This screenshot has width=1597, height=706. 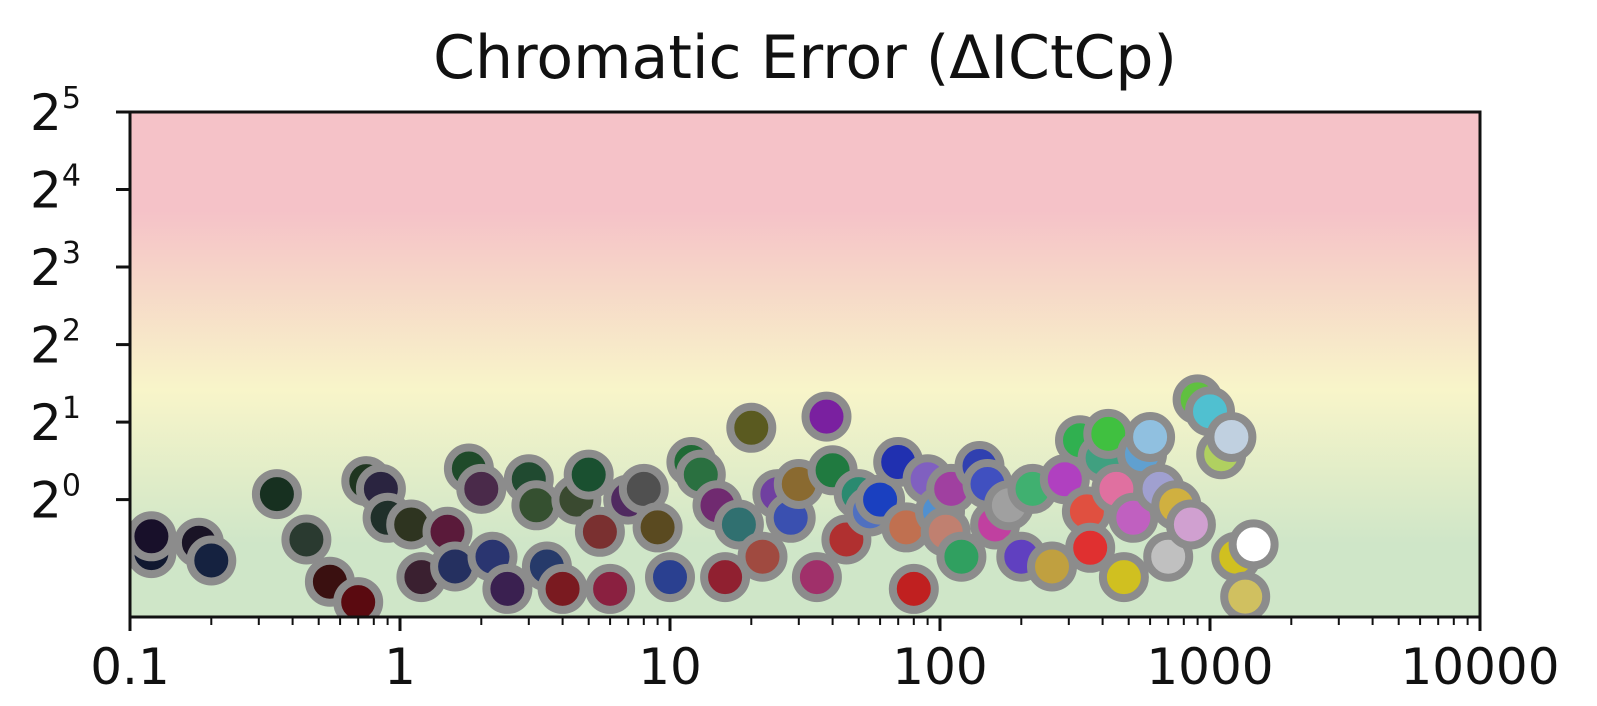 I want to click on y-tick-label: 25, so click(x=55, y=111).